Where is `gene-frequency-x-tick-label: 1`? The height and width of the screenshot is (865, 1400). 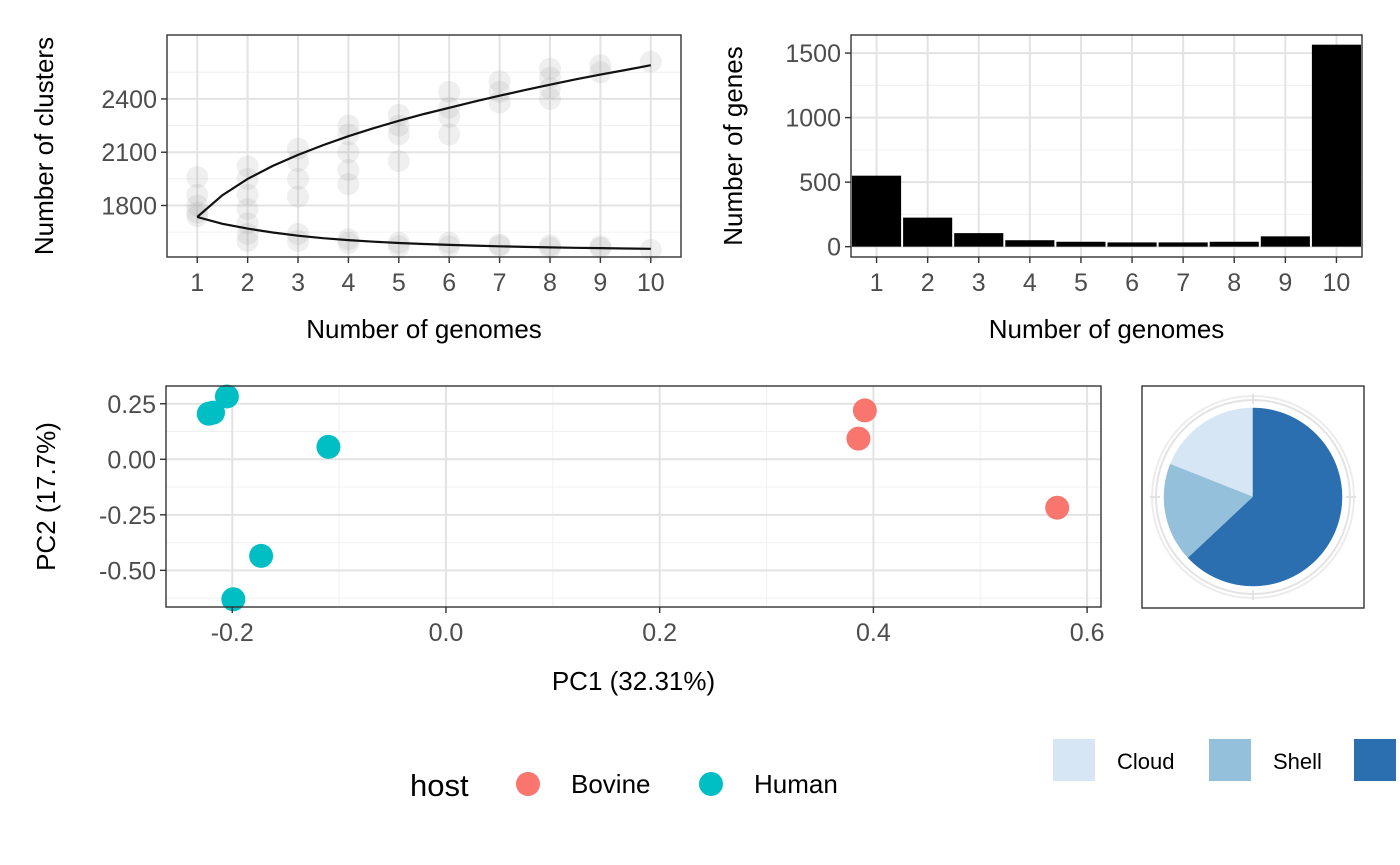 gene-frequency-x-tick-label: 1 is located at coordinates (877, 283).